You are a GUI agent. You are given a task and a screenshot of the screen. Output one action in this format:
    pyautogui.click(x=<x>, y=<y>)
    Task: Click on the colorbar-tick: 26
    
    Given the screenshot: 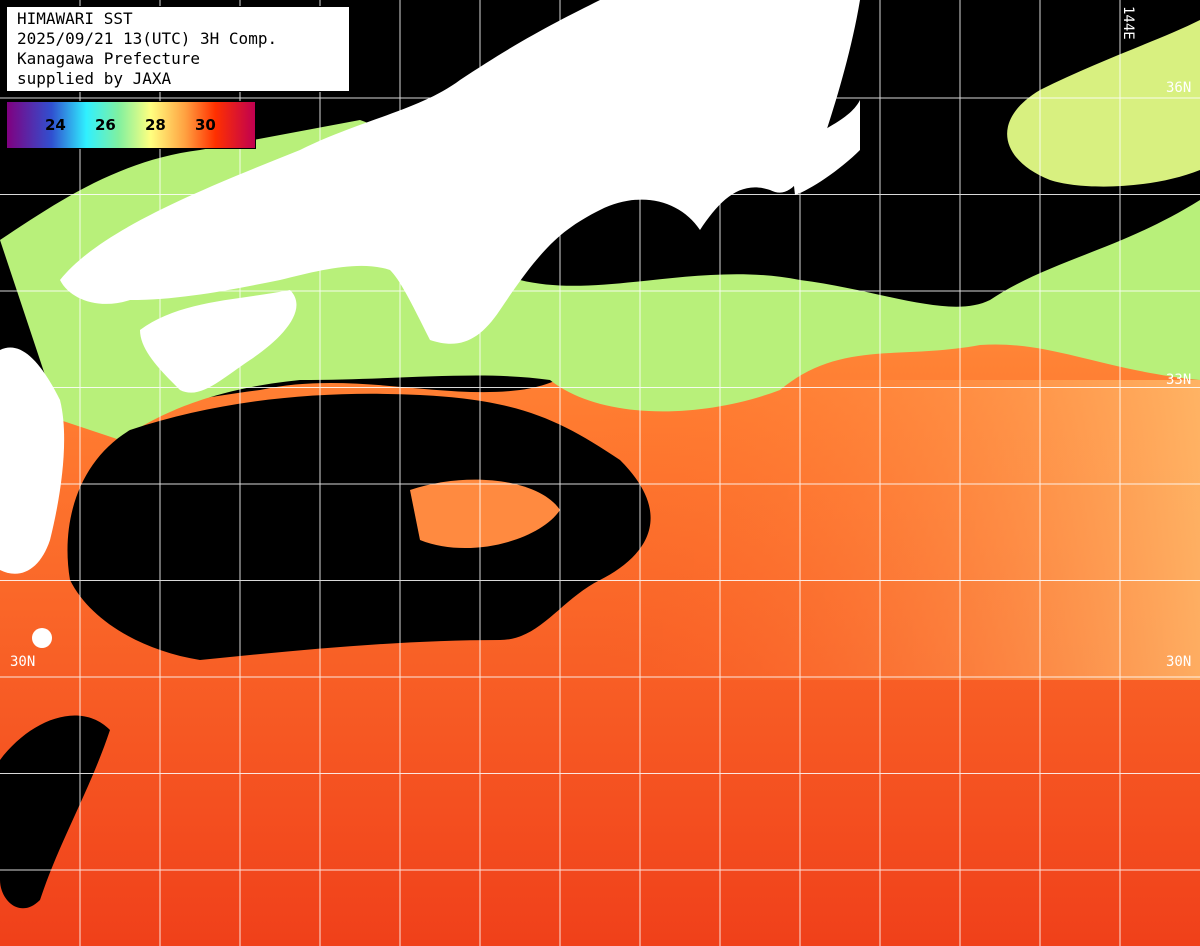 What is the action you would take?
    pyautogui.click(x=105, y=125)
    